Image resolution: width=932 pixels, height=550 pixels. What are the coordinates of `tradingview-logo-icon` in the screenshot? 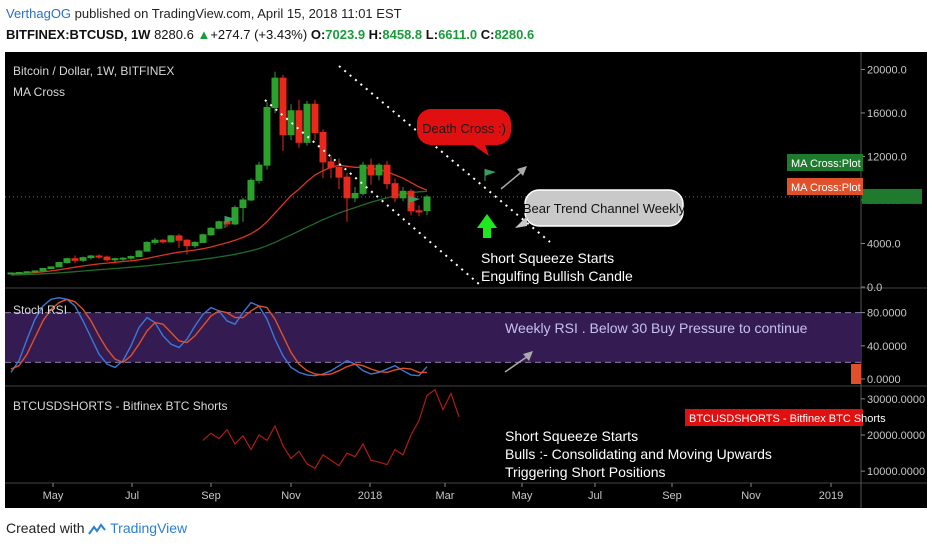 It's located at (99, 528).